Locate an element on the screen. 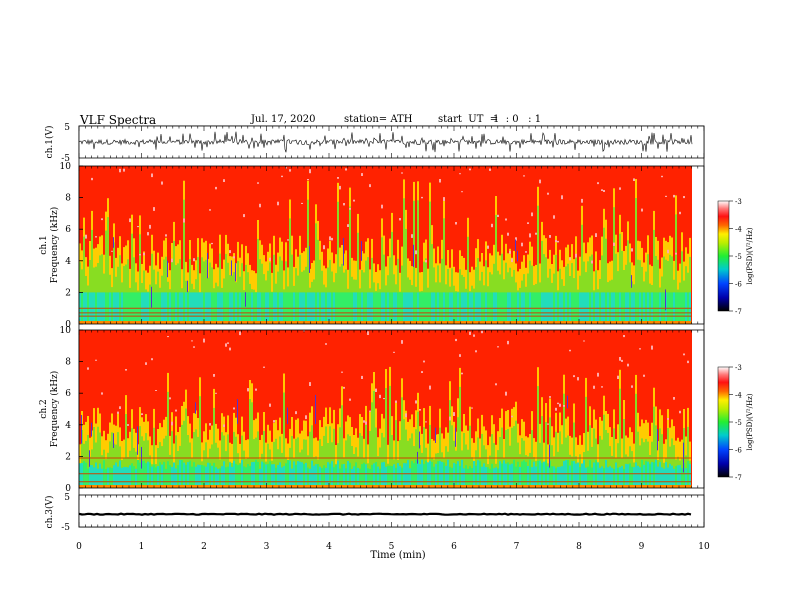 This screenshot has width=792, height=612. ch2-colorbar-tick-label: -7 is located at coordinates (738, 478).